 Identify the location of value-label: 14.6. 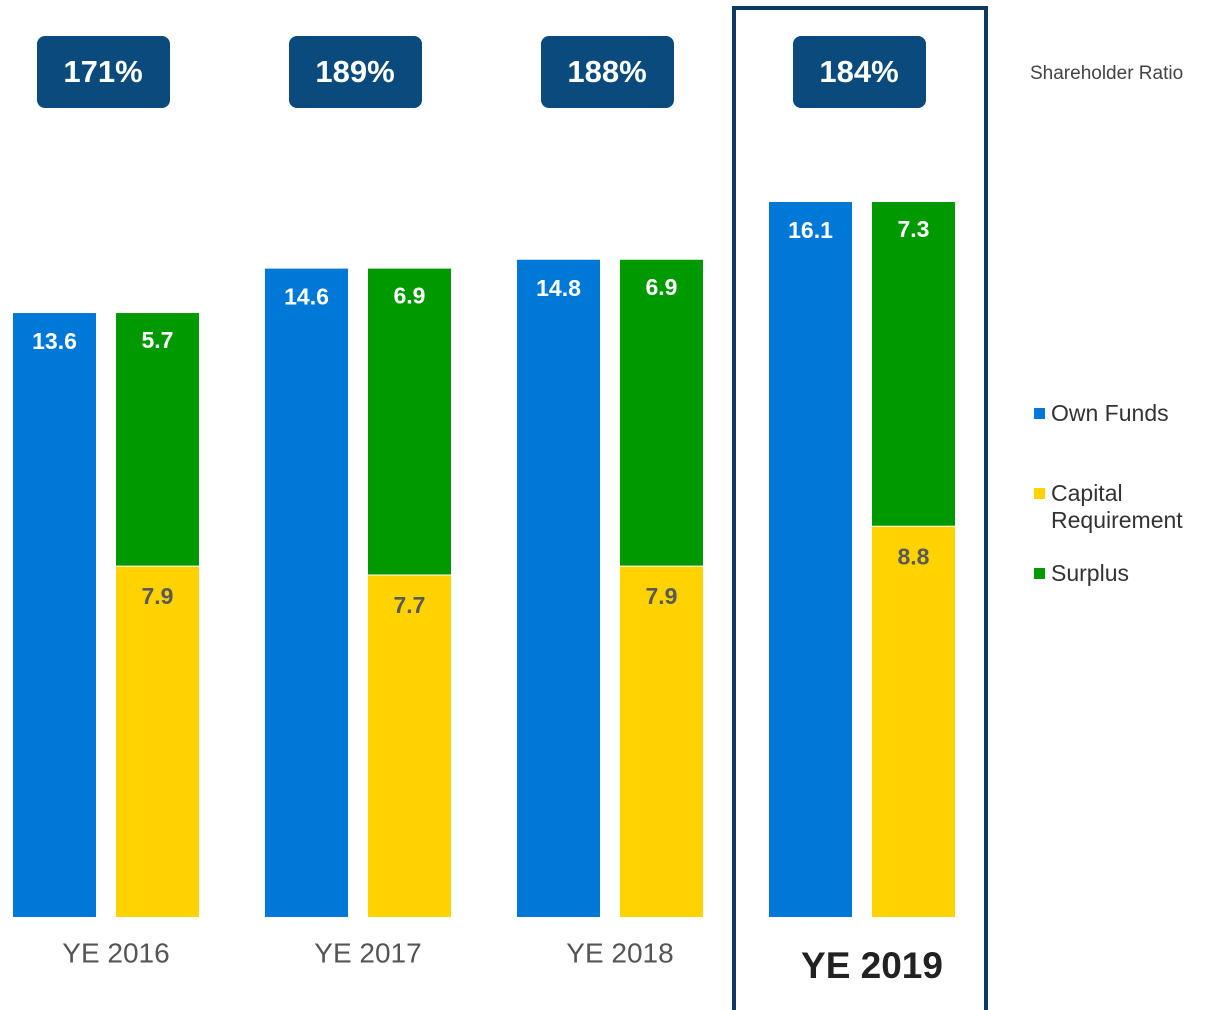
(306, 297).